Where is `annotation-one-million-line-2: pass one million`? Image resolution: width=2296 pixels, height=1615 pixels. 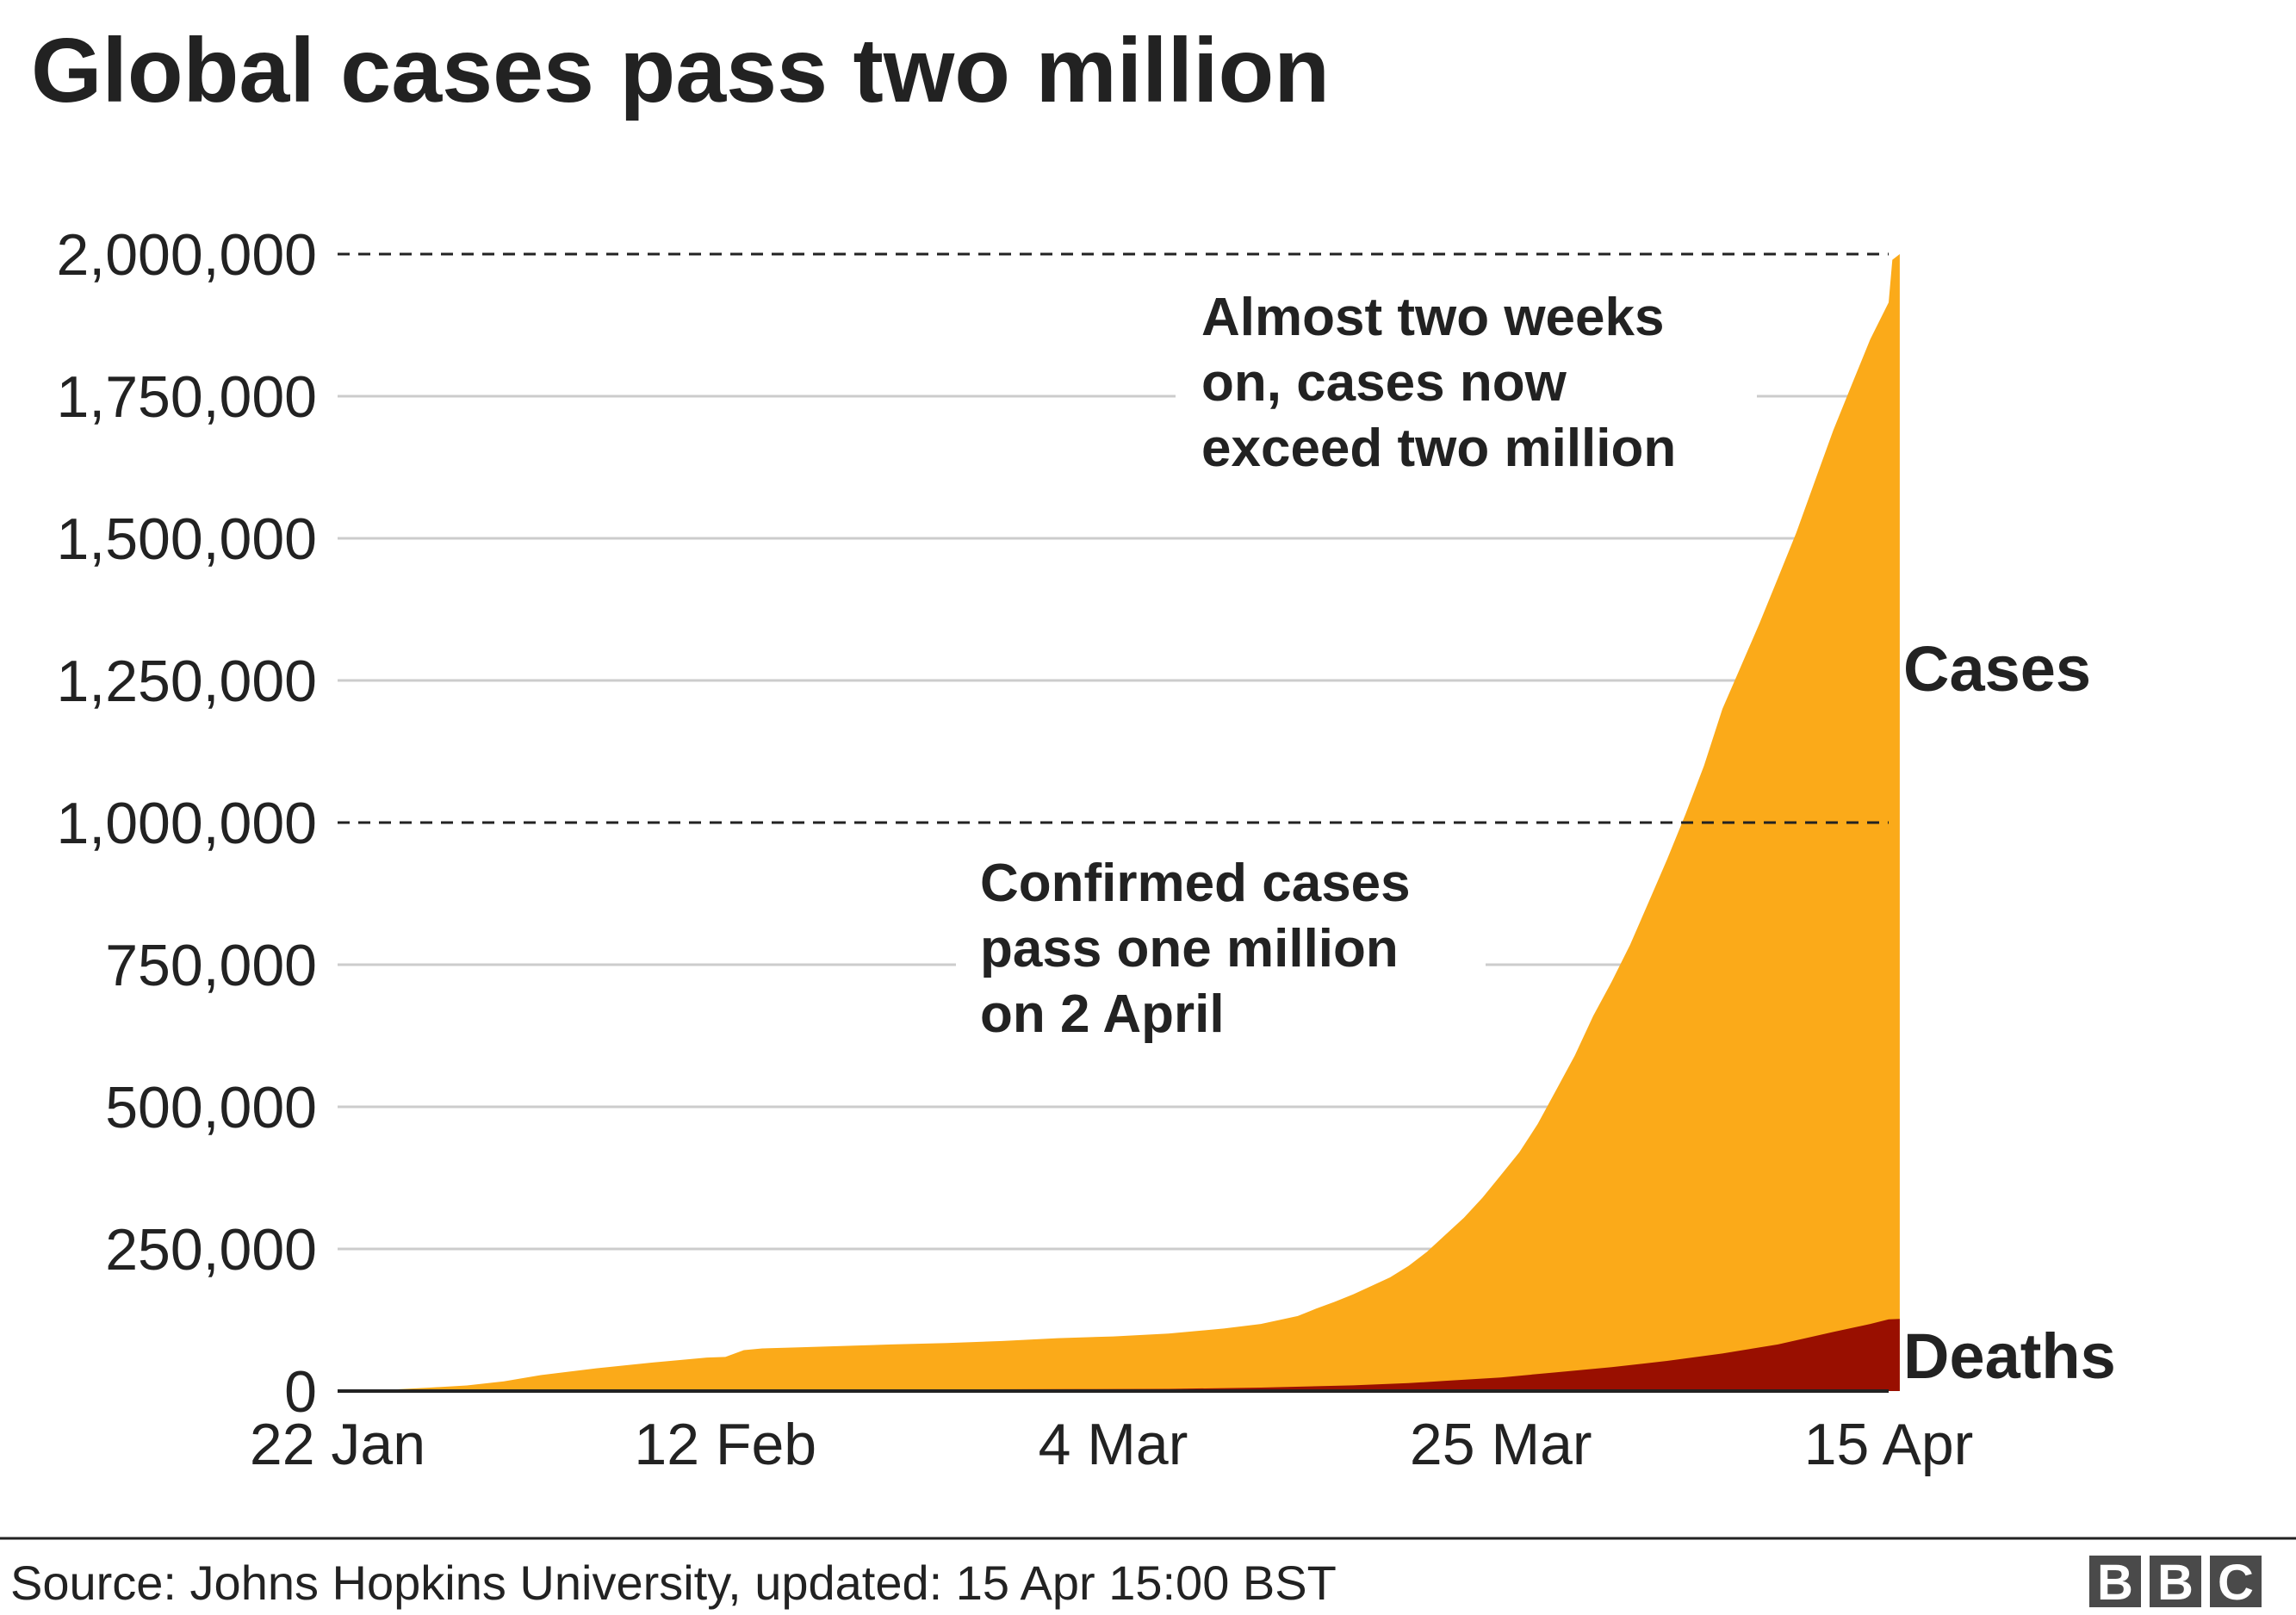
annotation-one-million-line-2: pass one million is located at coordinates (1189, 948).